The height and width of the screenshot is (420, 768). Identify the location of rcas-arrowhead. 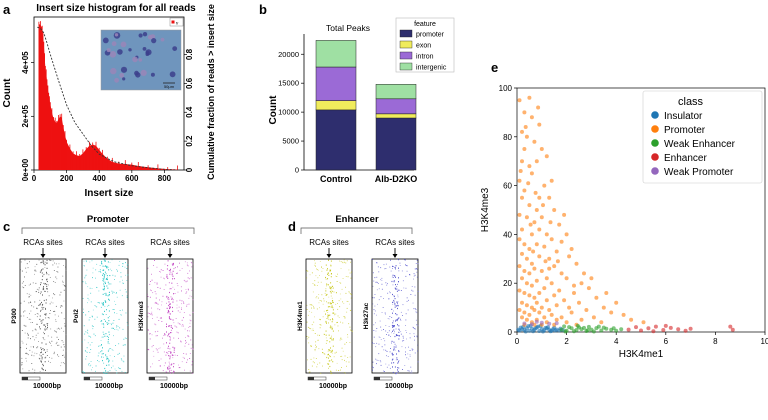
(170, 256).